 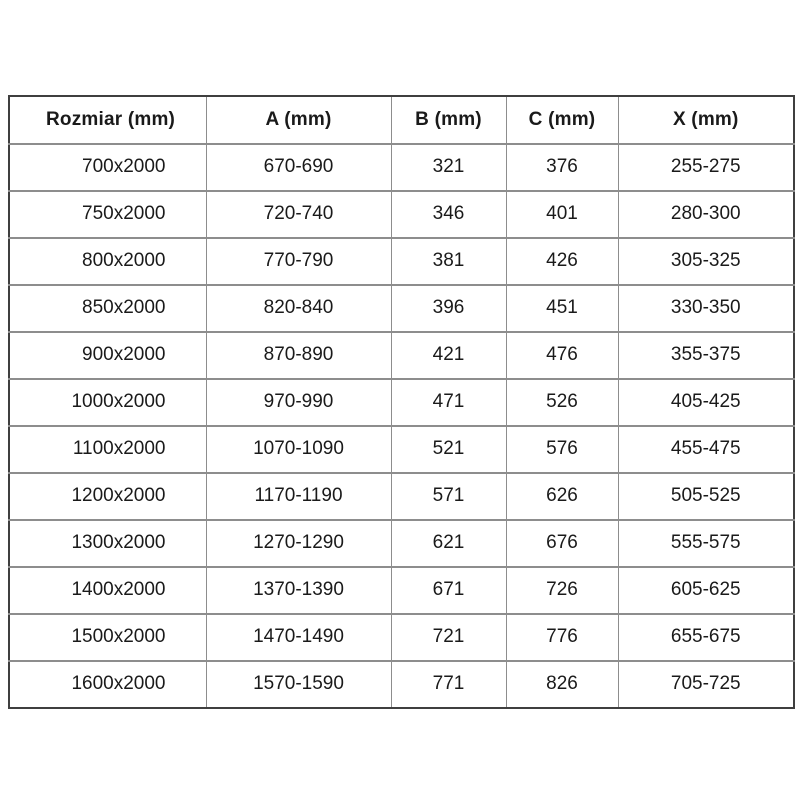 I want to click on cell-c: 476, so click(x=562, y=356).